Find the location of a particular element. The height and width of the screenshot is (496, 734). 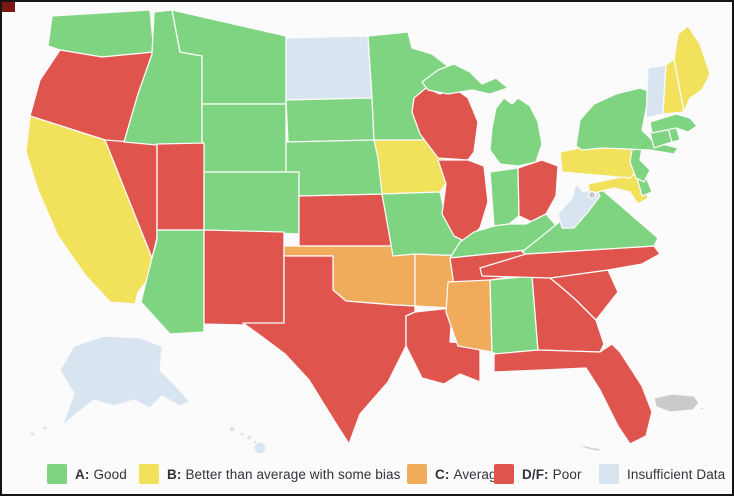

state-utah is located at coordinates (180, 186).